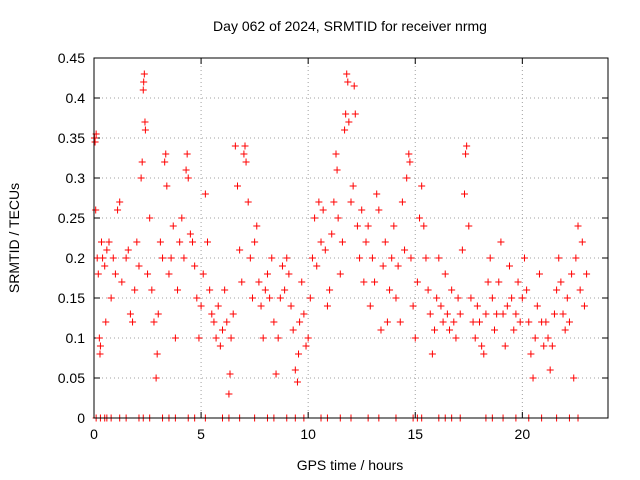 The width and height of the screenshot is (640, 480). I want to click on y-tick-label: 0, so click(81, 418).